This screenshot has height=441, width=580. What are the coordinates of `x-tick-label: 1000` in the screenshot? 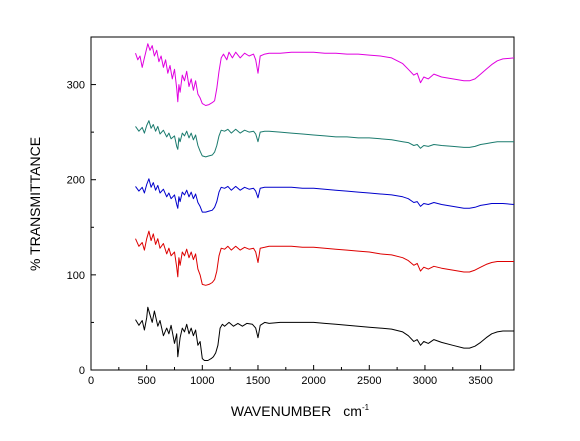 It's located at (202, 381).